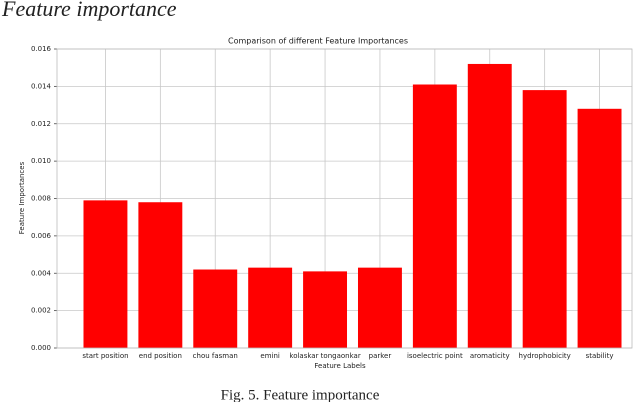 The image size is (636, 402). I want to click on y-tick-label: 0.014, so click(41, 86).